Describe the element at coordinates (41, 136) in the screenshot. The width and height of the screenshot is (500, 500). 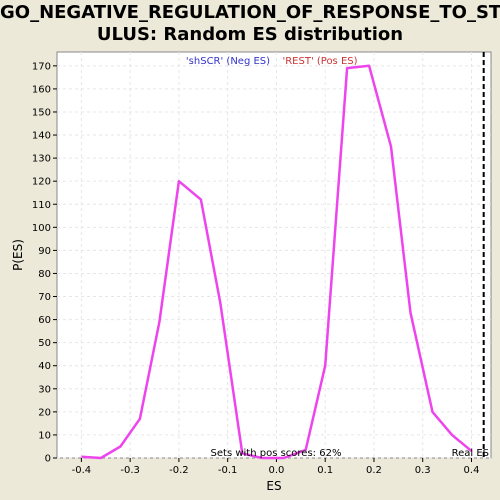
I see `y-tick-label: 140` at that location.